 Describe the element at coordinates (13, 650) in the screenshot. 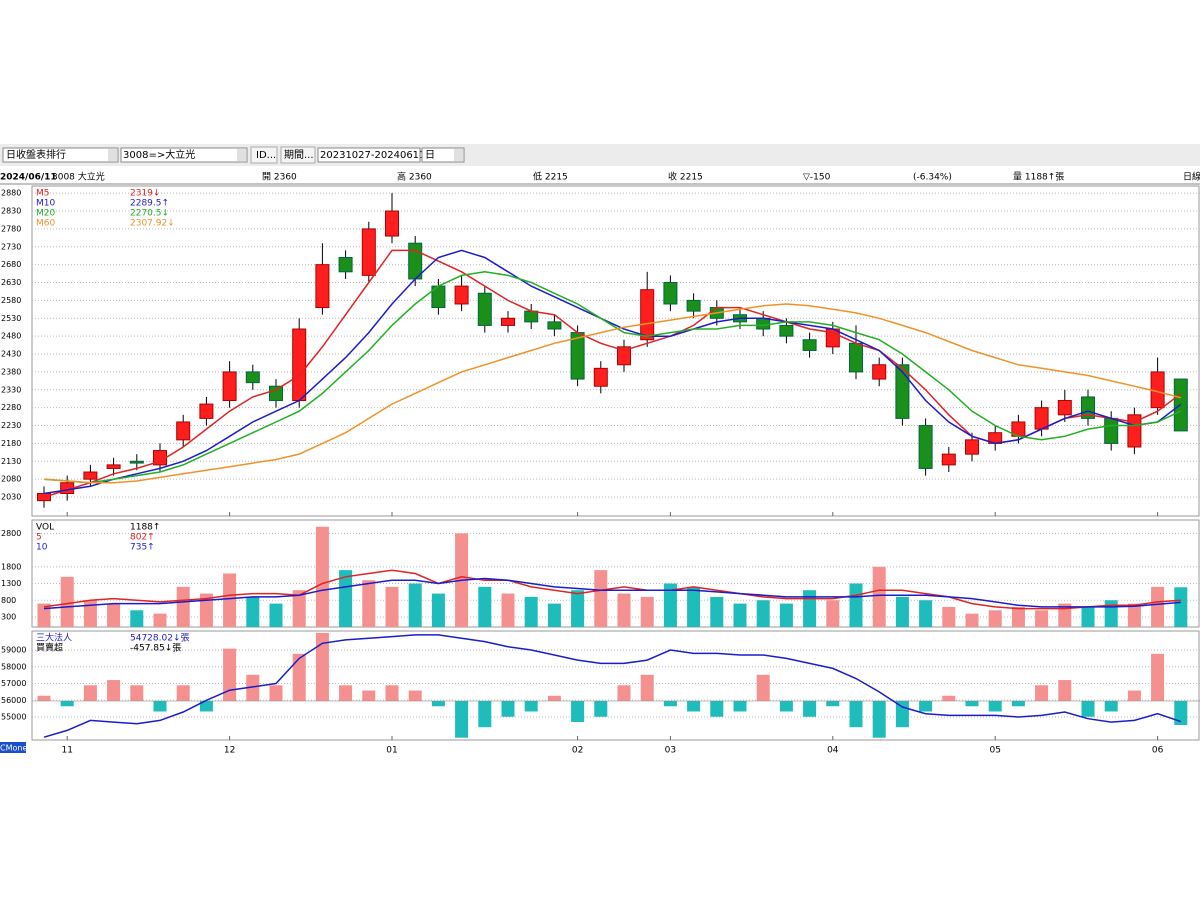

I see `y-tick-label: 59000` at that location.